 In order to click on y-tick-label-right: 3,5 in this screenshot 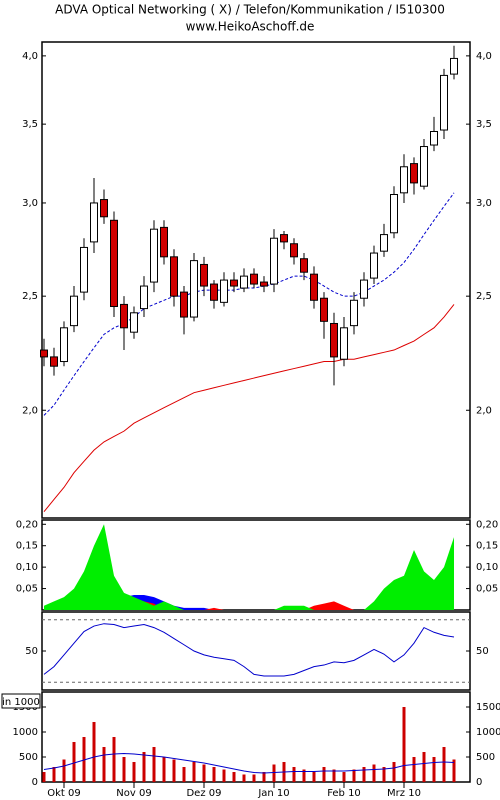, I will do `click(484, 124)`.